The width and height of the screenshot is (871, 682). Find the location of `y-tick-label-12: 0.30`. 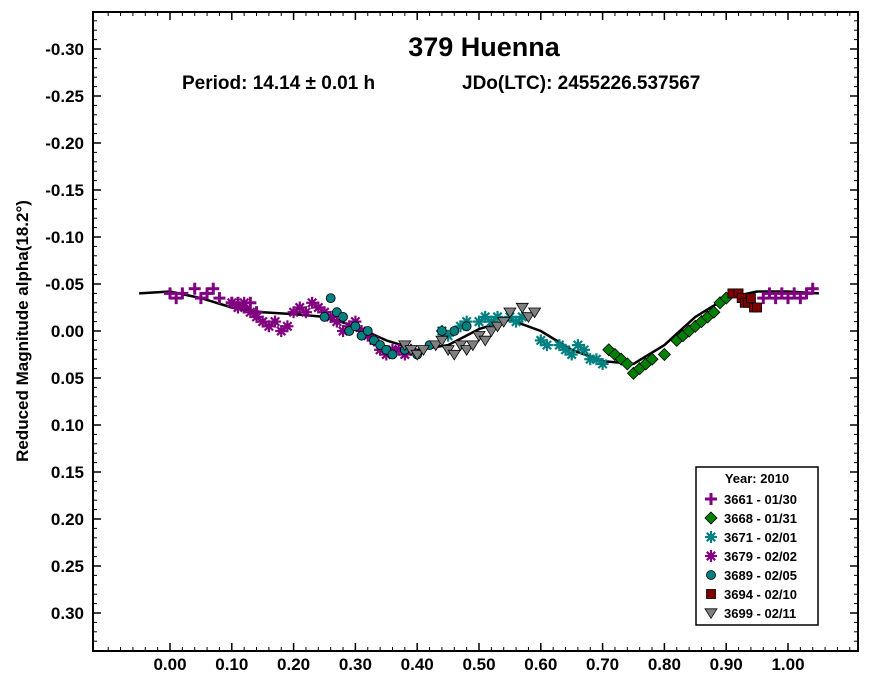

y-tick-label-12: 0.30 is located at coordinates (67, 613).